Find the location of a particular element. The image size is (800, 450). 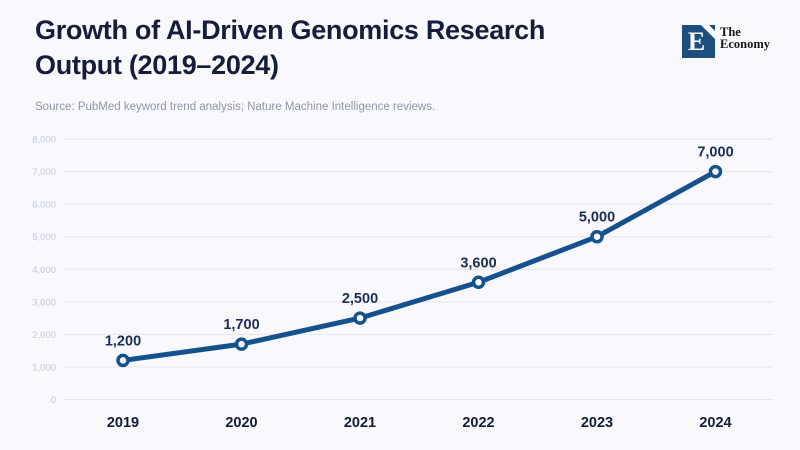

x-axis-label: 2022 is located at coordinates (478, 423).